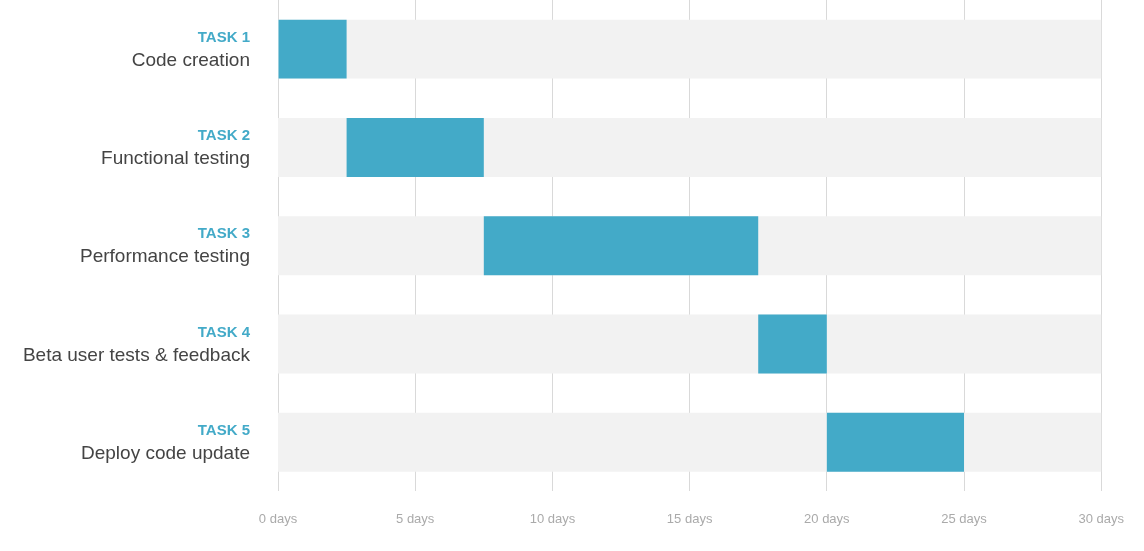 This screenshot has height=551, width=1144. What do you see at coordinates (552, 518) in the screenshot?
I see `x-tick-label: 10 days` at bounding box center [552, 518].